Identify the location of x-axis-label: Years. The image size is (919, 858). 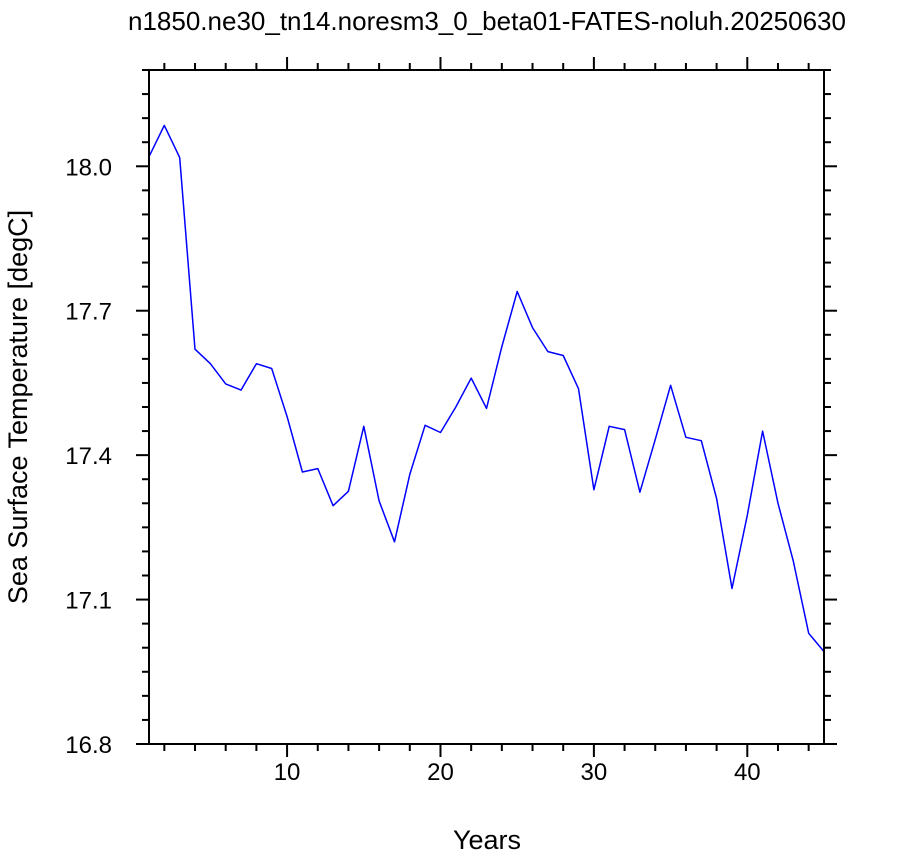
(487, 840).